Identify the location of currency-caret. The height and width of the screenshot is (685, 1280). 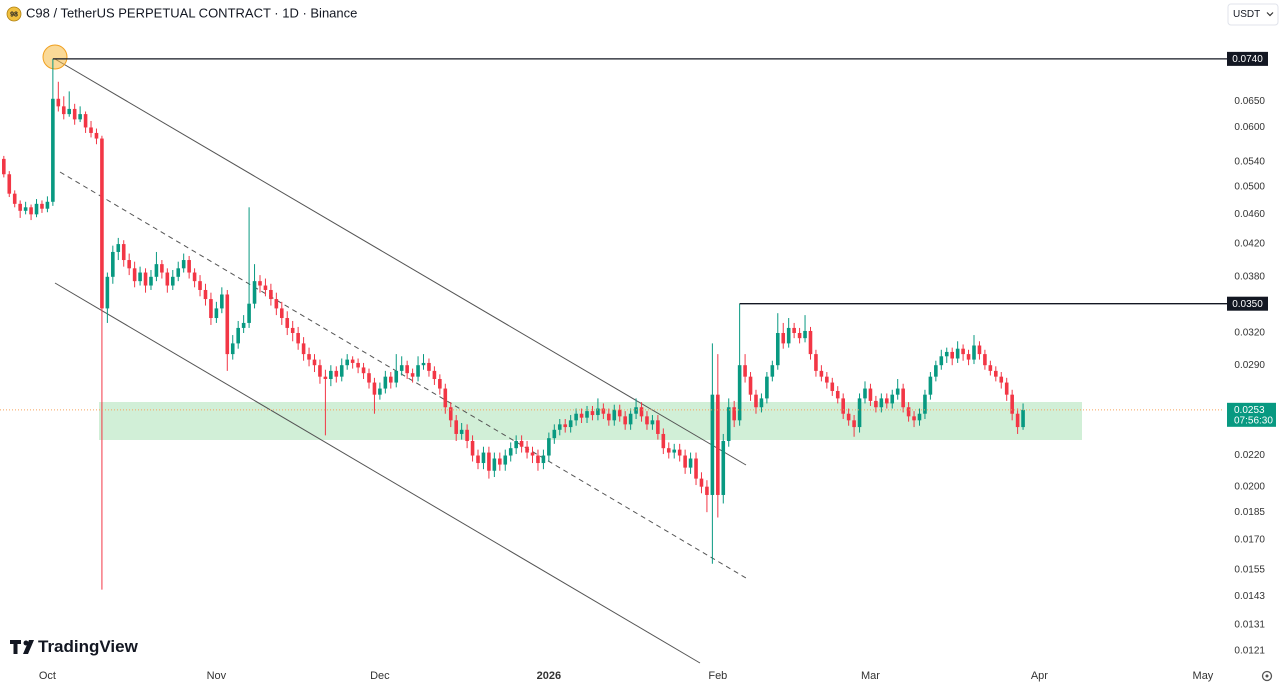
(1270, 14).